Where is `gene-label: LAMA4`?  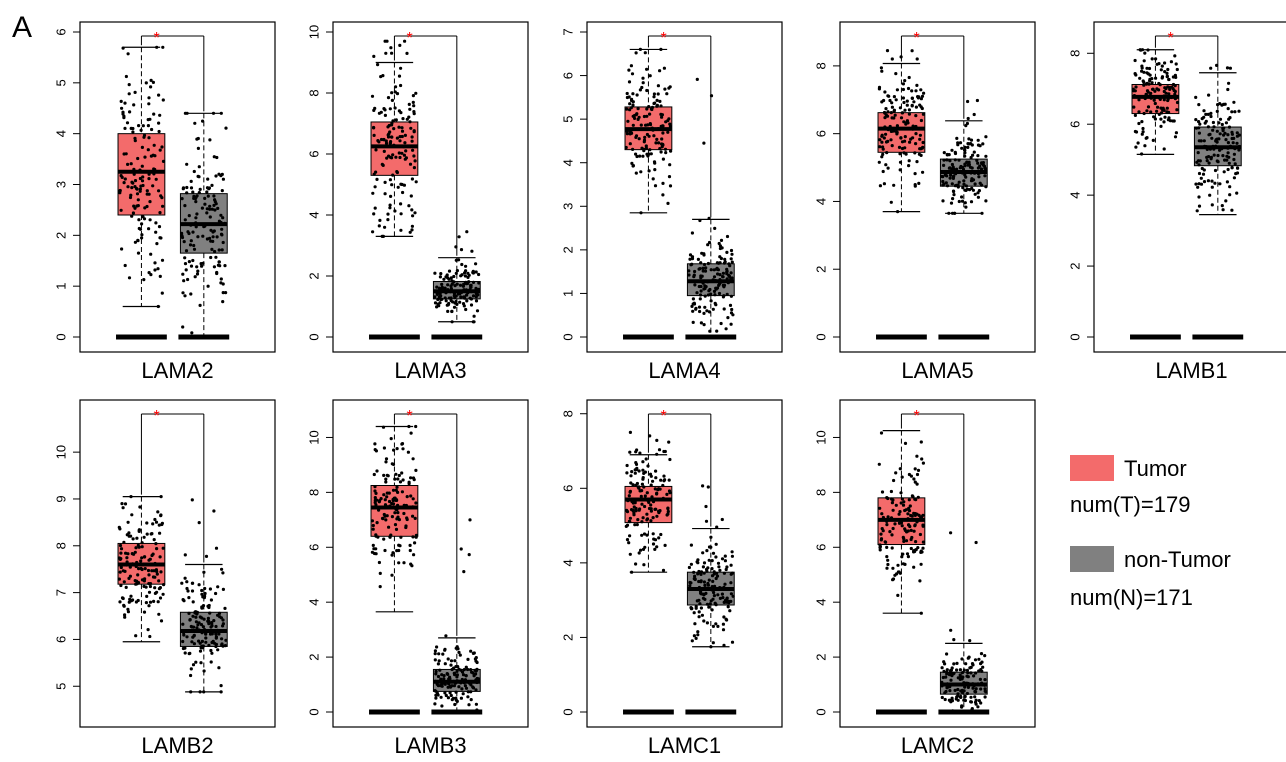
gene-label: LAMA4 is located at coordinates (684, 370).